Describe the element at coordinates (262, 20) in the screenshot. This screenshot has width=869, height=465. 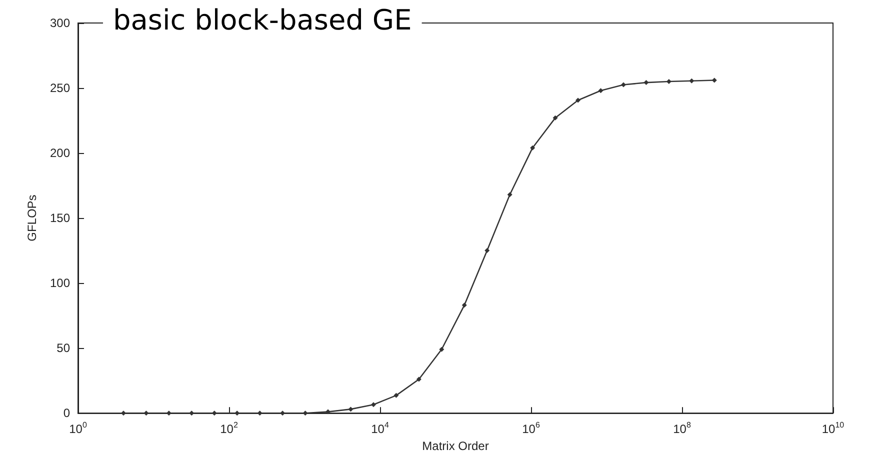
I see `chart-title: basic block-based GE` at that location.